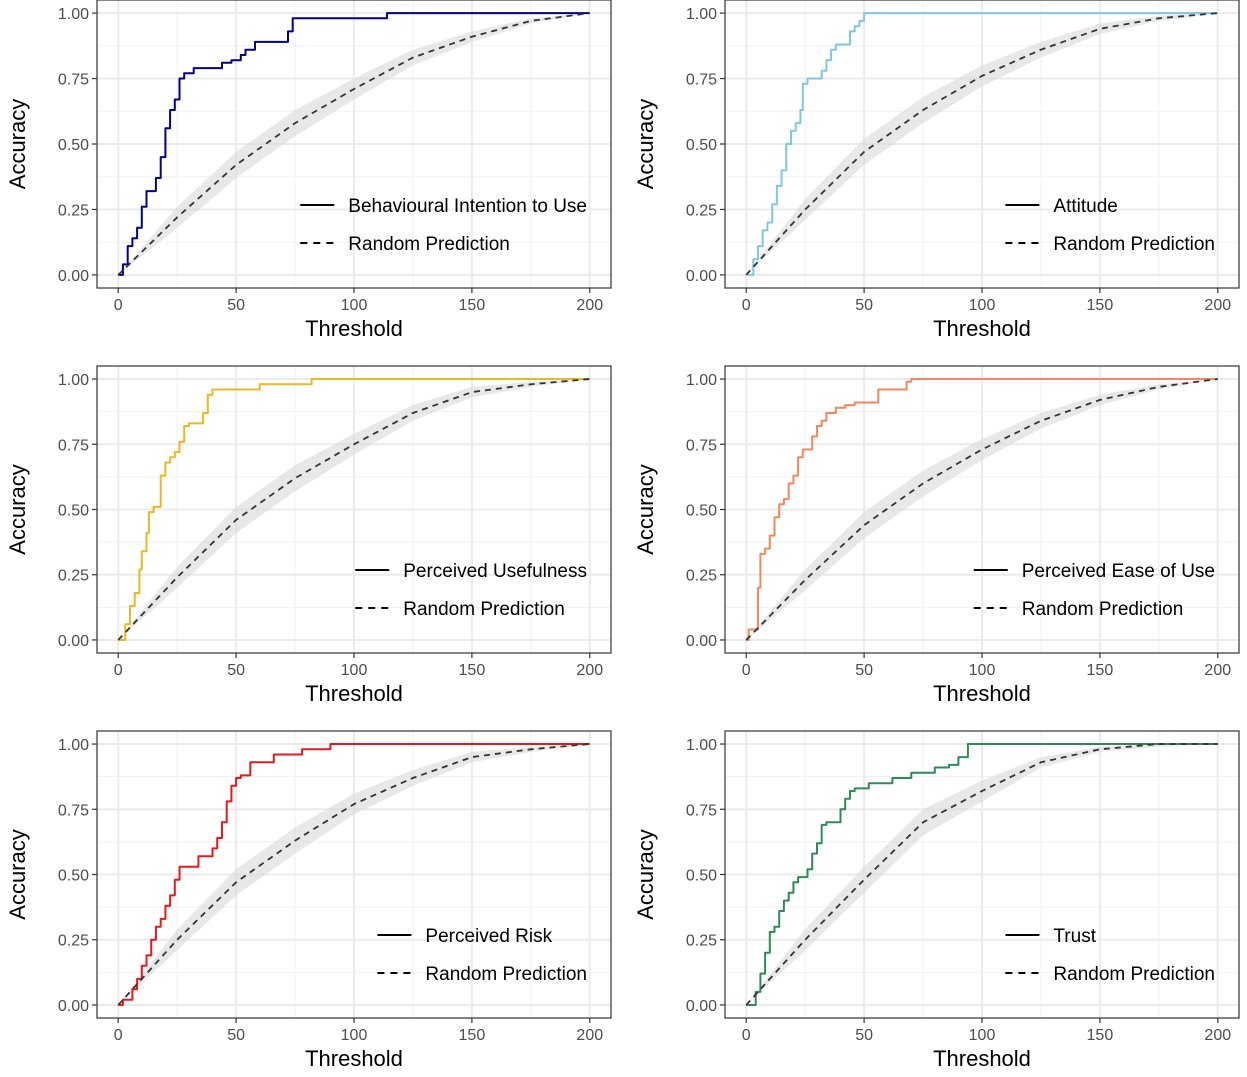 This screenshot has height=1077, width=1247. What do you see at coordinates (467, 206) in the screenshot?
I see `legend-label: Behavioural Intention to Use` at bounding box center [467, 206].